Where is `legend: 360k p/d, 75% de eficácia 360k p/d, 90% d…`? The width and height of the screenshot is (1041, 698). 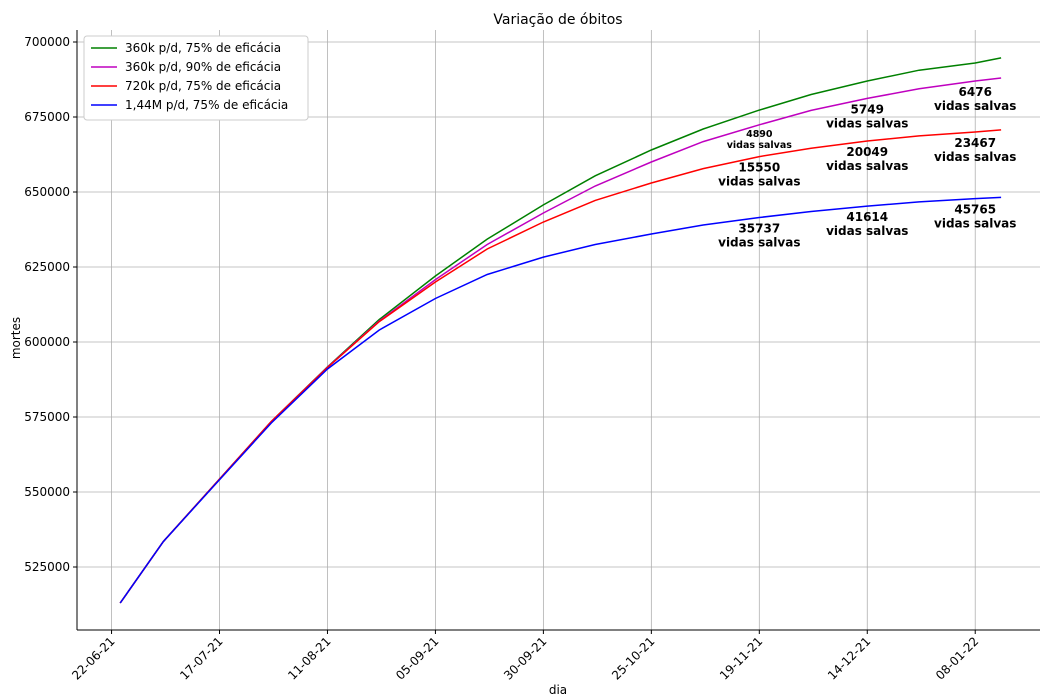
legend: 360k p/d, 75% de eficácia 360k p/d, 90% d… is located at coordinates (196, 78).